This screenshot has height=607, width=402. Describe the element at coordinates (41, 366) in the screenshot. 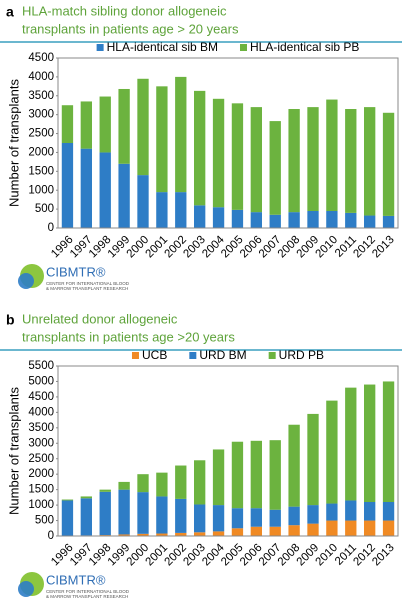

I see `y-tick-label: 5500` at that location.